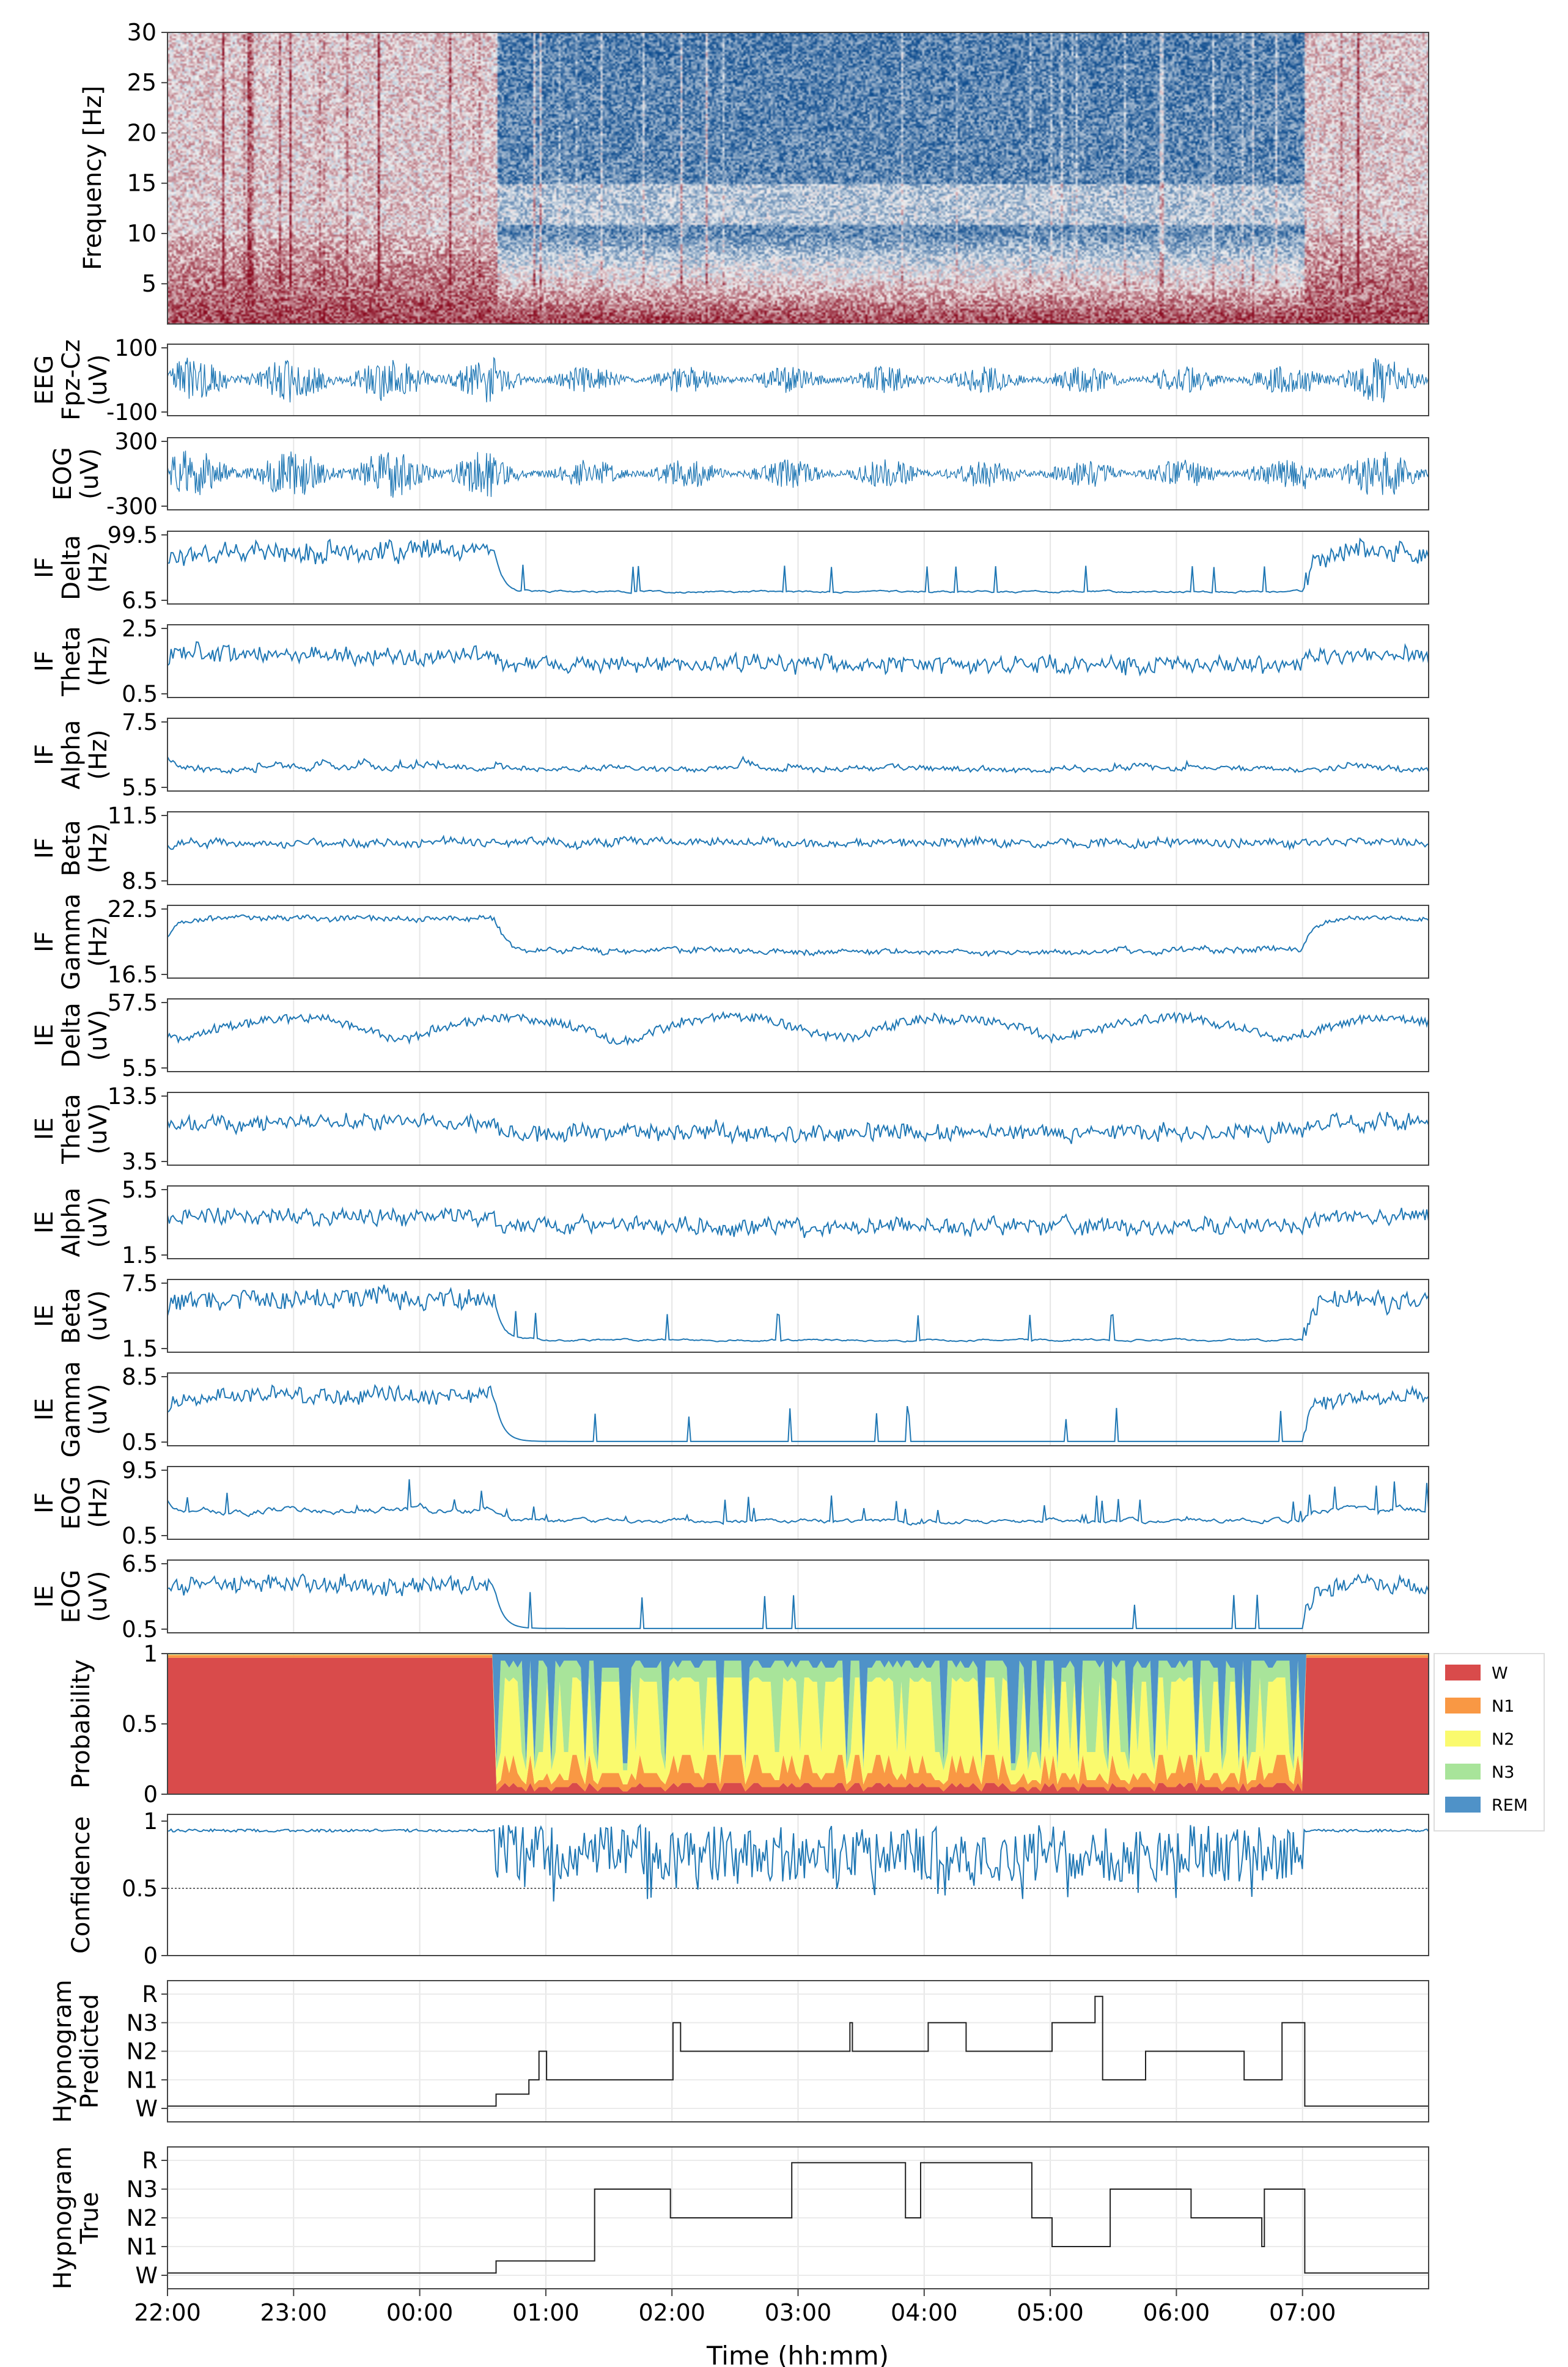  I want to click on spectrogram-ytick-label: 5, so click(149, 283).